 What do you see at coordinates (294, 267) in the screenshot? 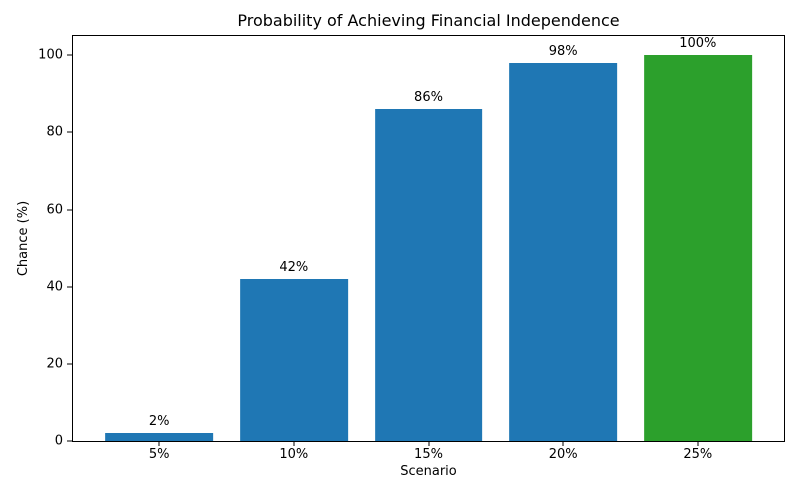
I see `bar-value-label: 42%` at bounding box center [294, 267].